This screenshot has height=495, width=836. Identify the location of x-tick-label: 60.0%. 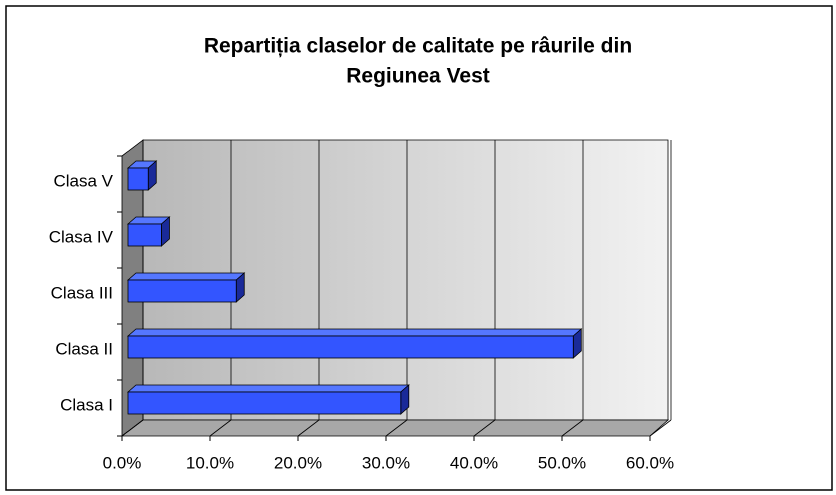
(650, 462).